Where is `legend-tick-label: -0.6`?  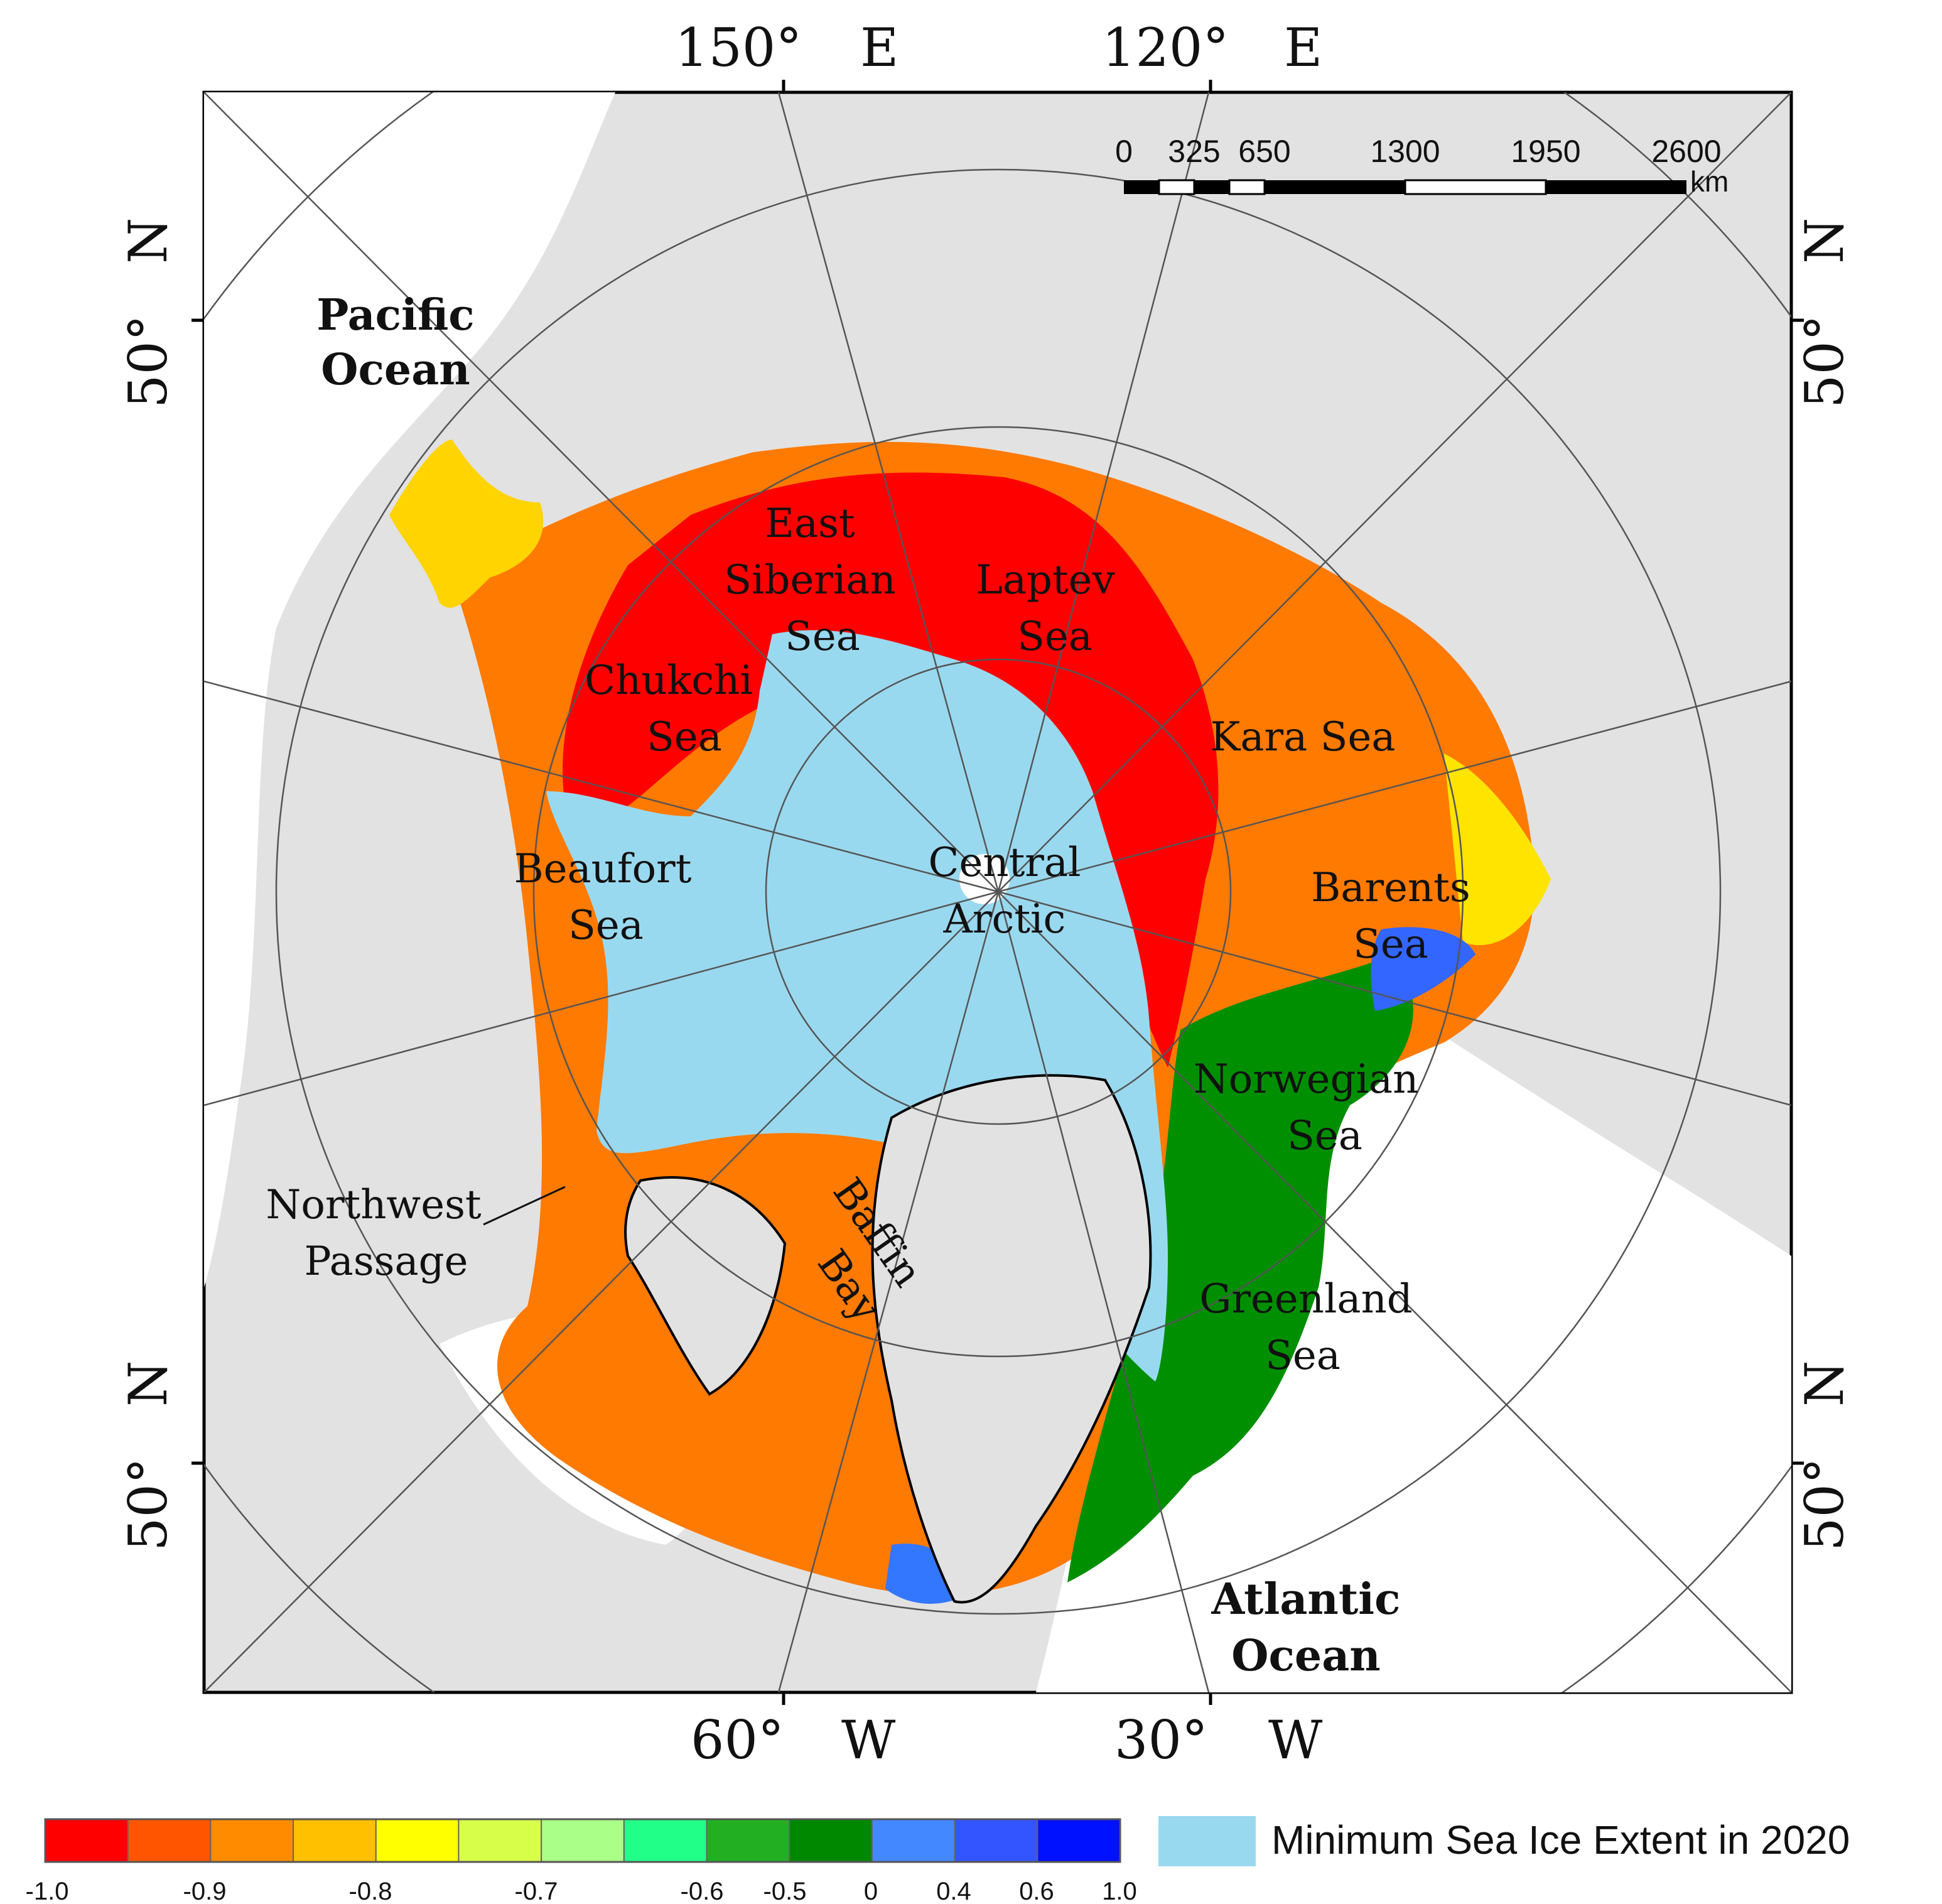
legend-tick-label: -0.6 is located at coordinates (702, 1891).